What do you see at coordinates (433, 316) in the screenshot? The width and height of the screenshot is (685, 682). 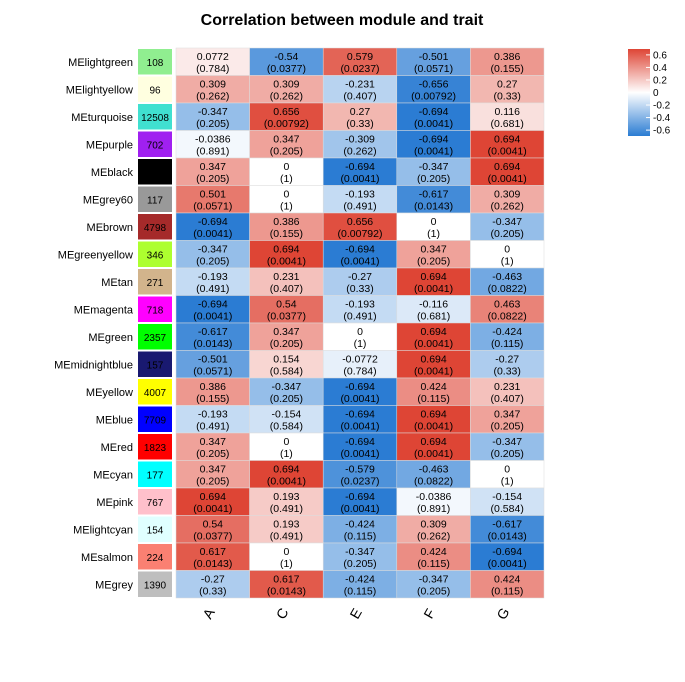 I see `cell-pvalue: (0.681)` at bounding box center [433, 316].